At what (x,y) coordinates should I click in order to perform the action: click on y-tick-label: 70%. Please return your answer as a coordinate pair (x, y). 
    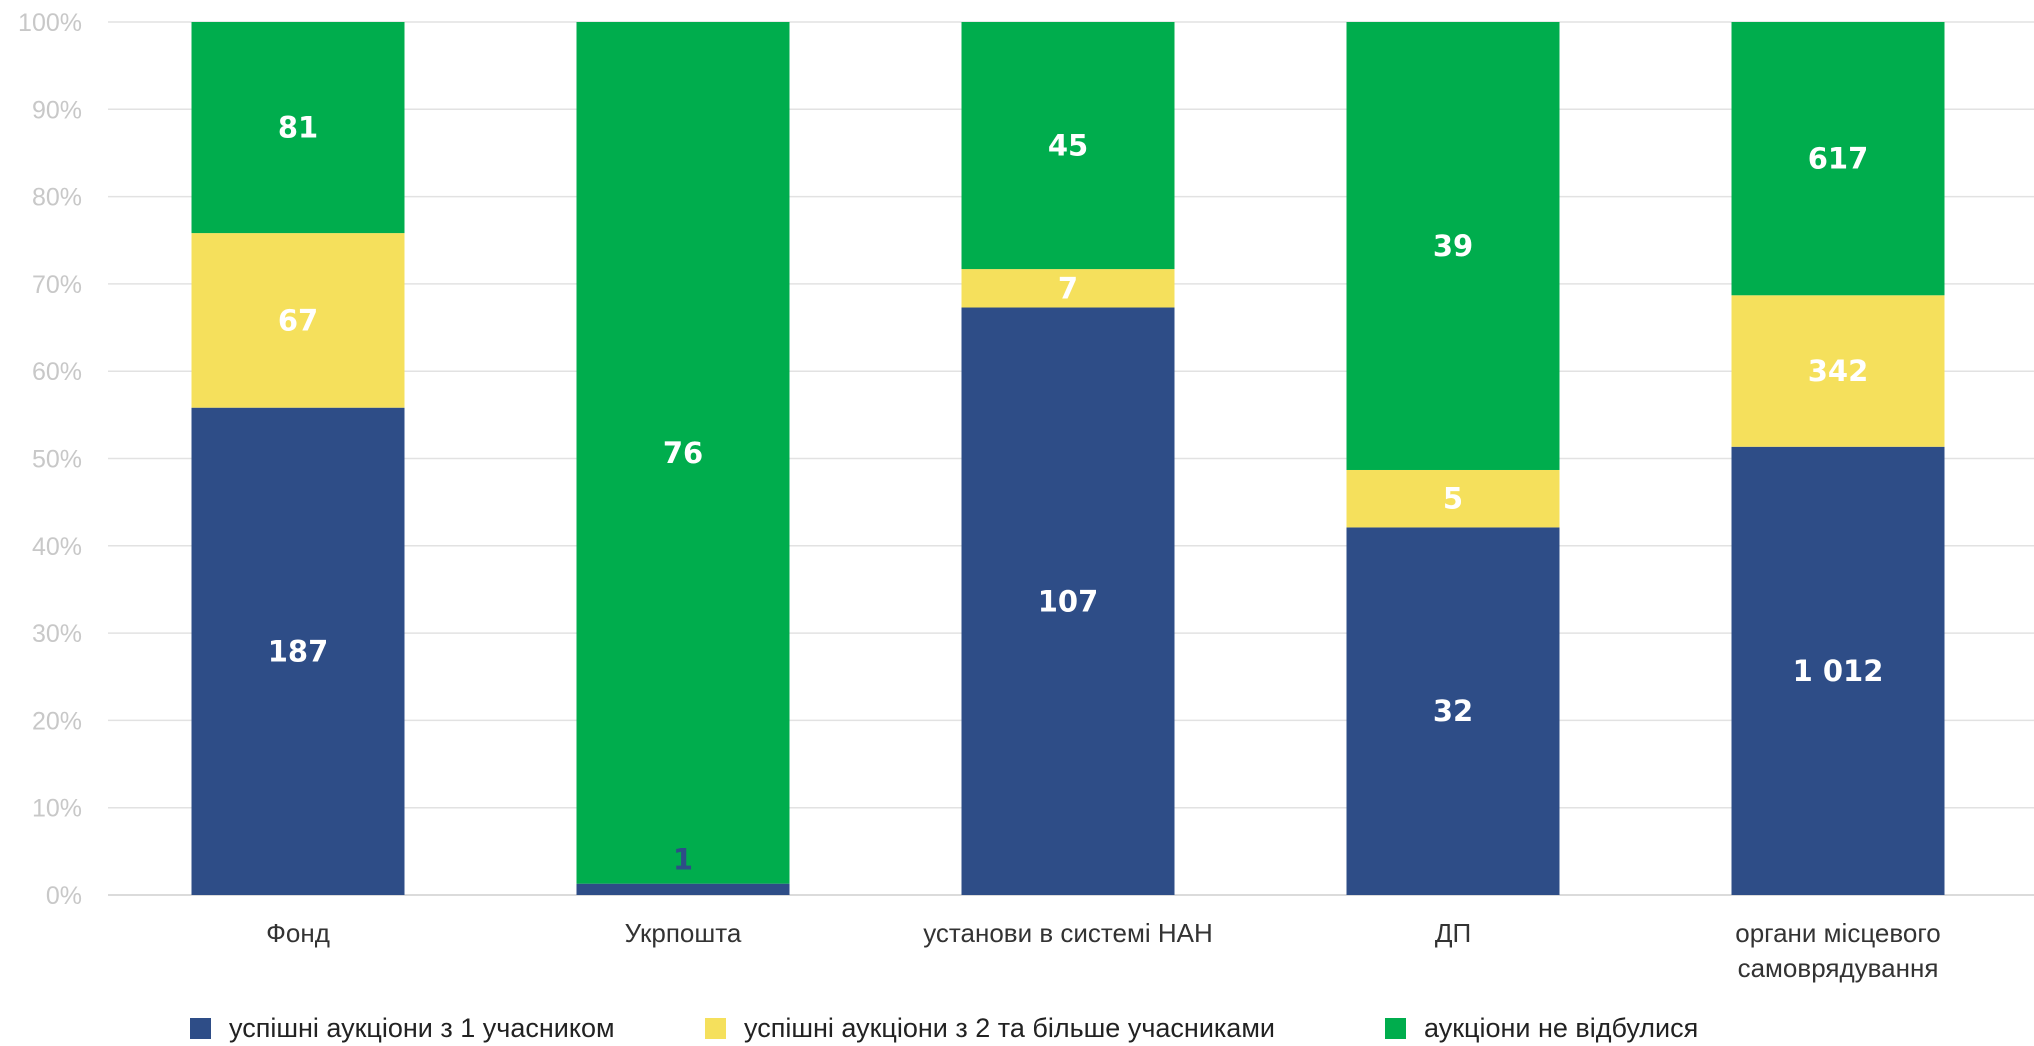
    Looking at the image, I should click on (57, 285).